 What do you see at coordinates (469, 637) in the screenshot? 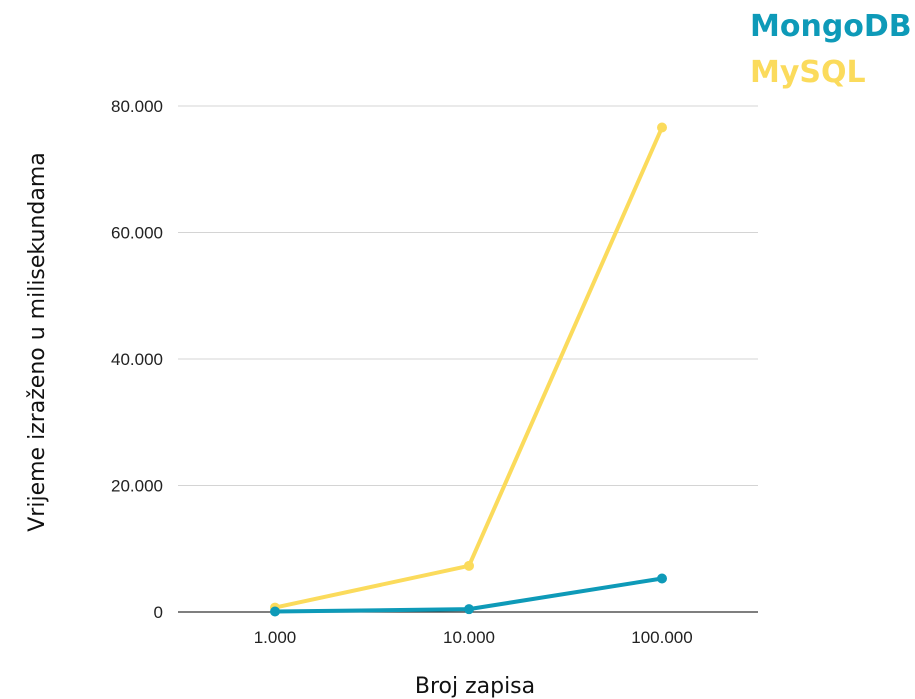
I see `x-tick-label: 10.000` at bounding box center [469, 637].